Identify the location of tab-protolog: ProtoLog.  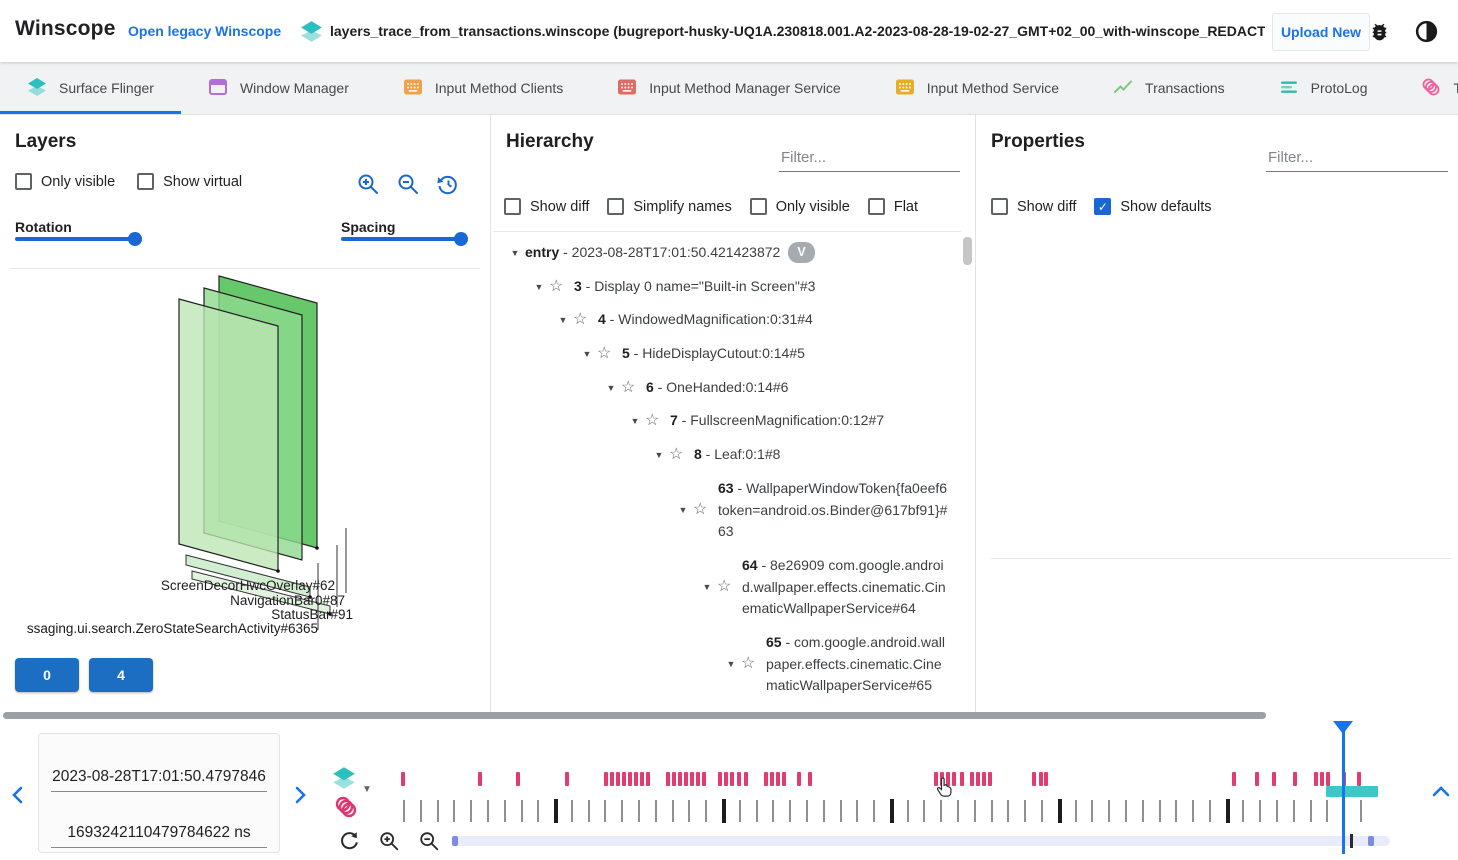
(1323, 88).